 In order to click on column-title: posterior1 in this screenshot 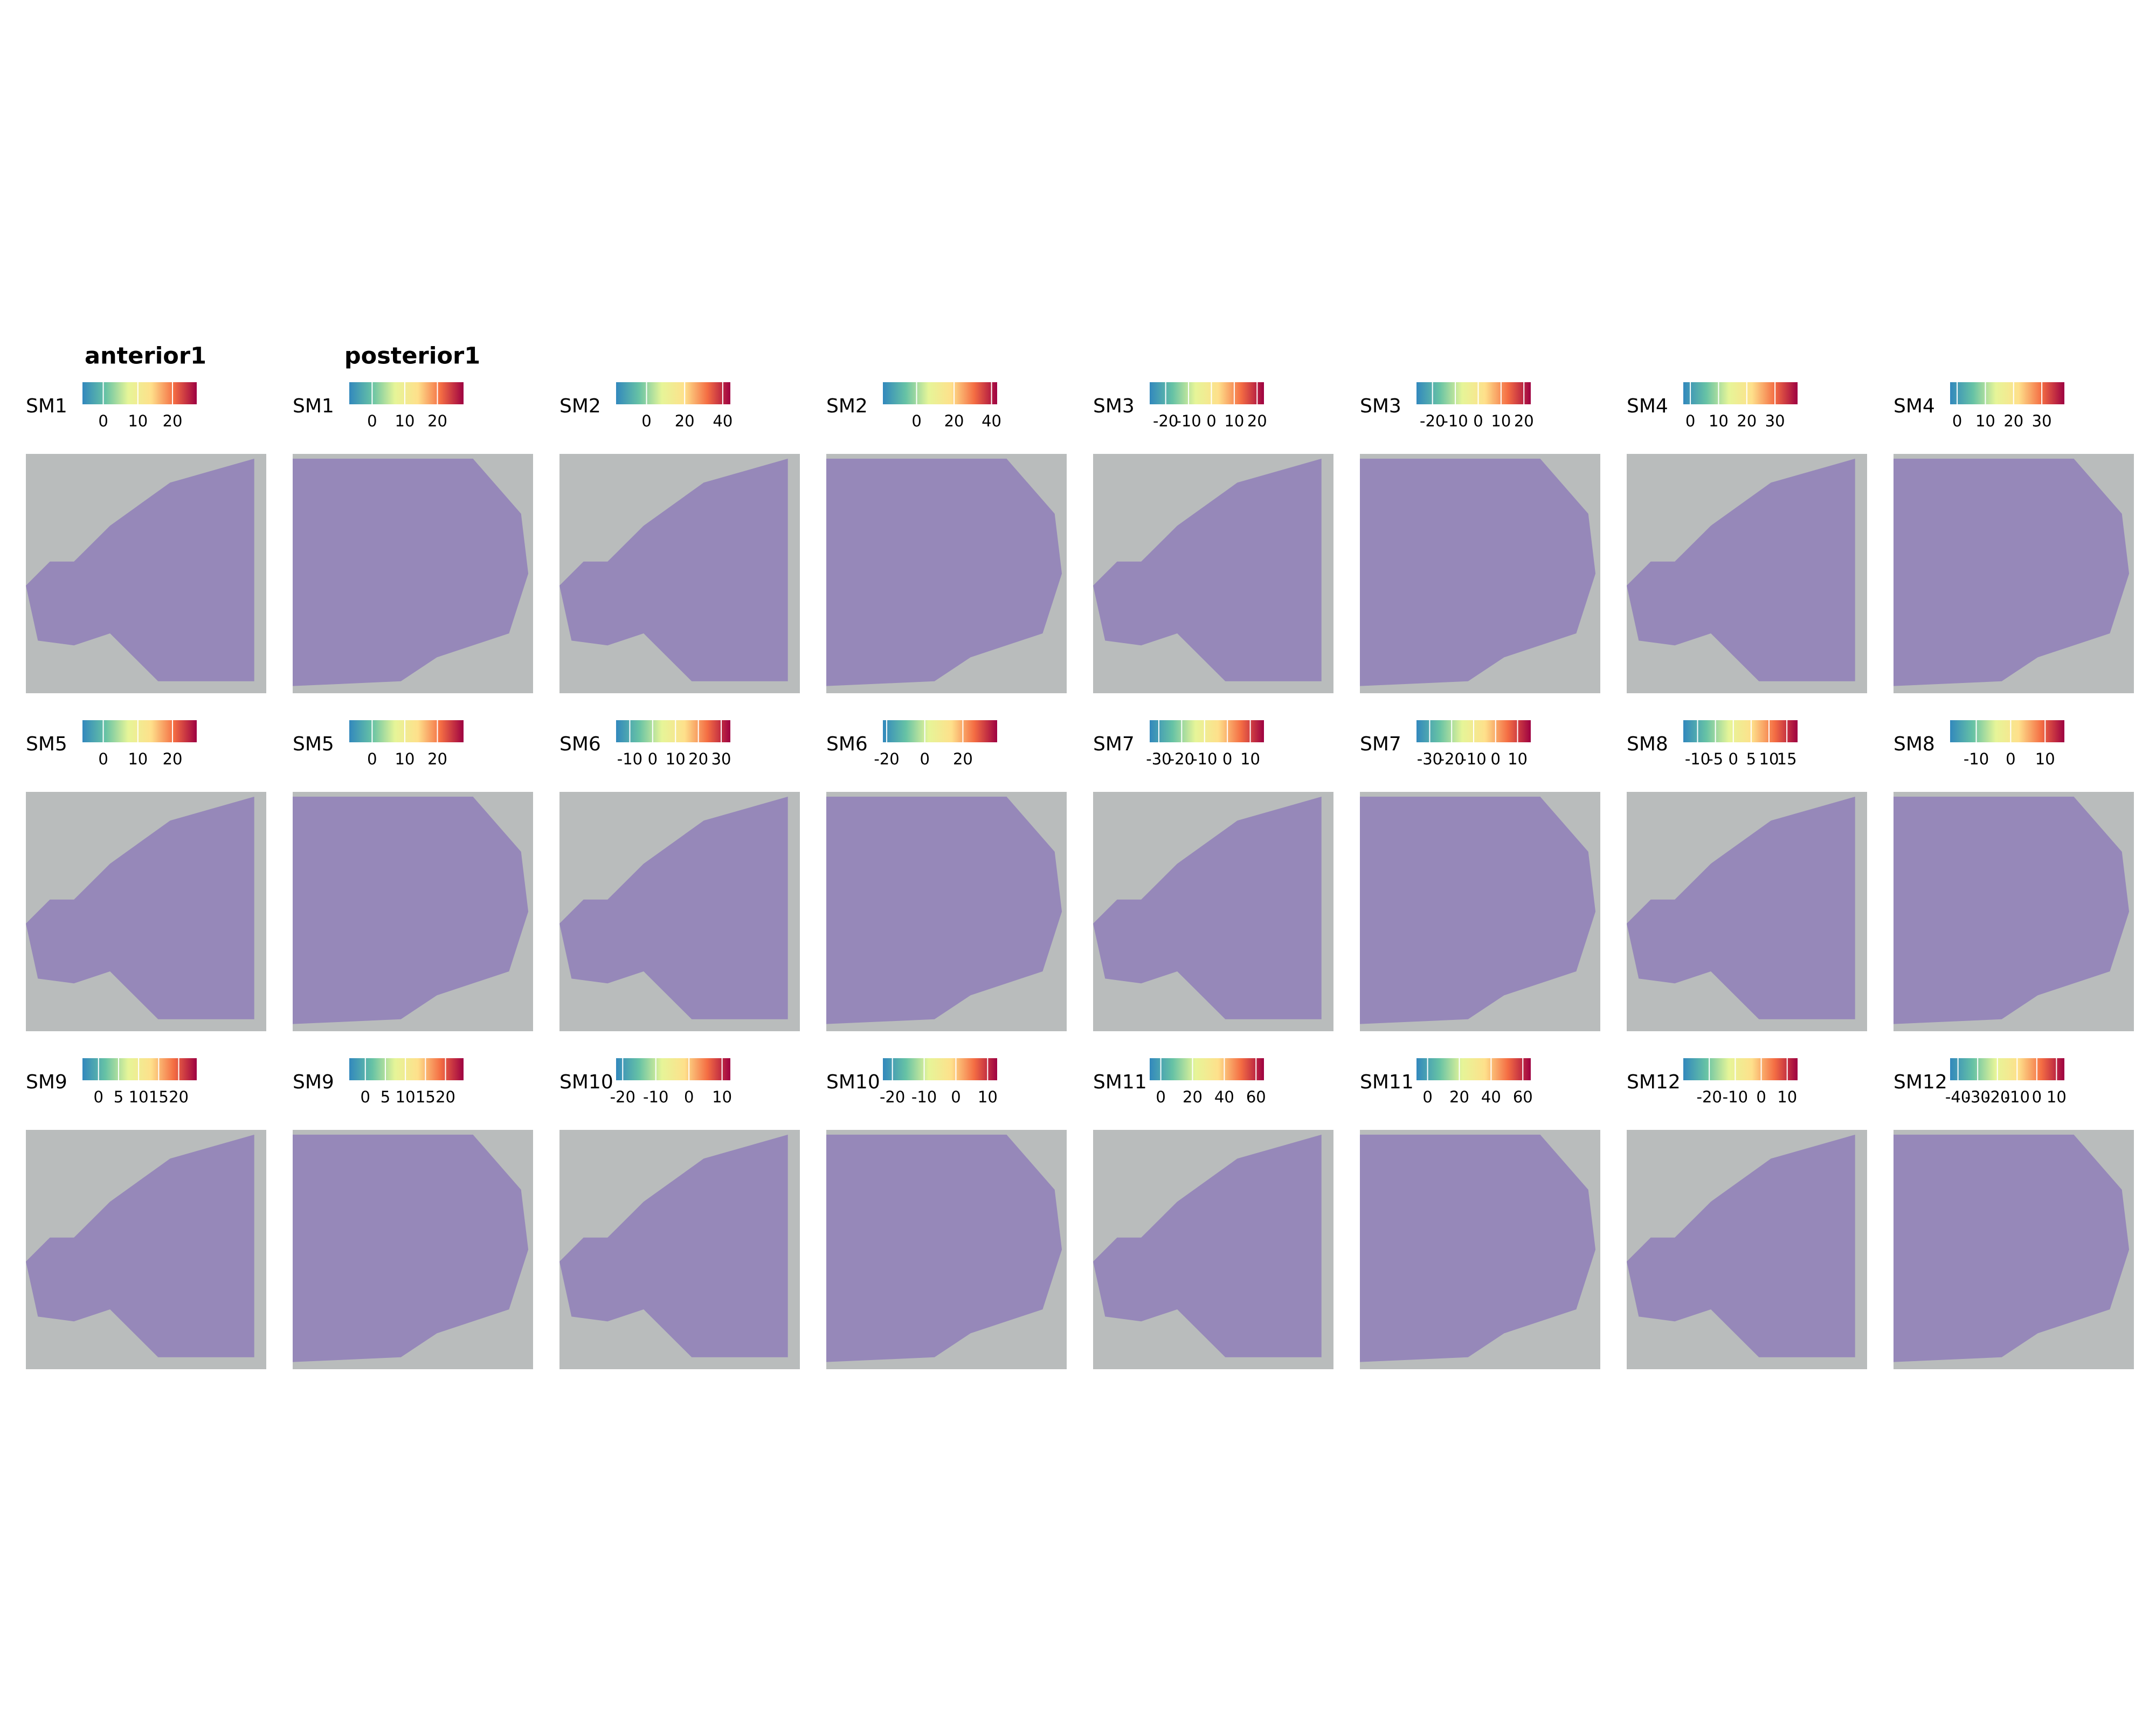, I will do `click(412, 356)`.